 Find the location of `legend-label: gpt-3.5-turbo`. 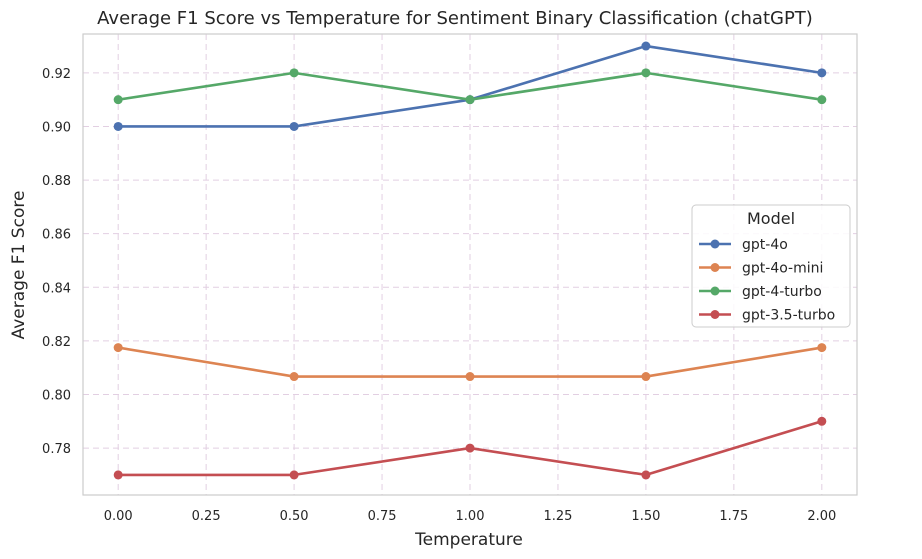

legend-label: gpt-3.5-turbo is located at coordinates (788, 316).